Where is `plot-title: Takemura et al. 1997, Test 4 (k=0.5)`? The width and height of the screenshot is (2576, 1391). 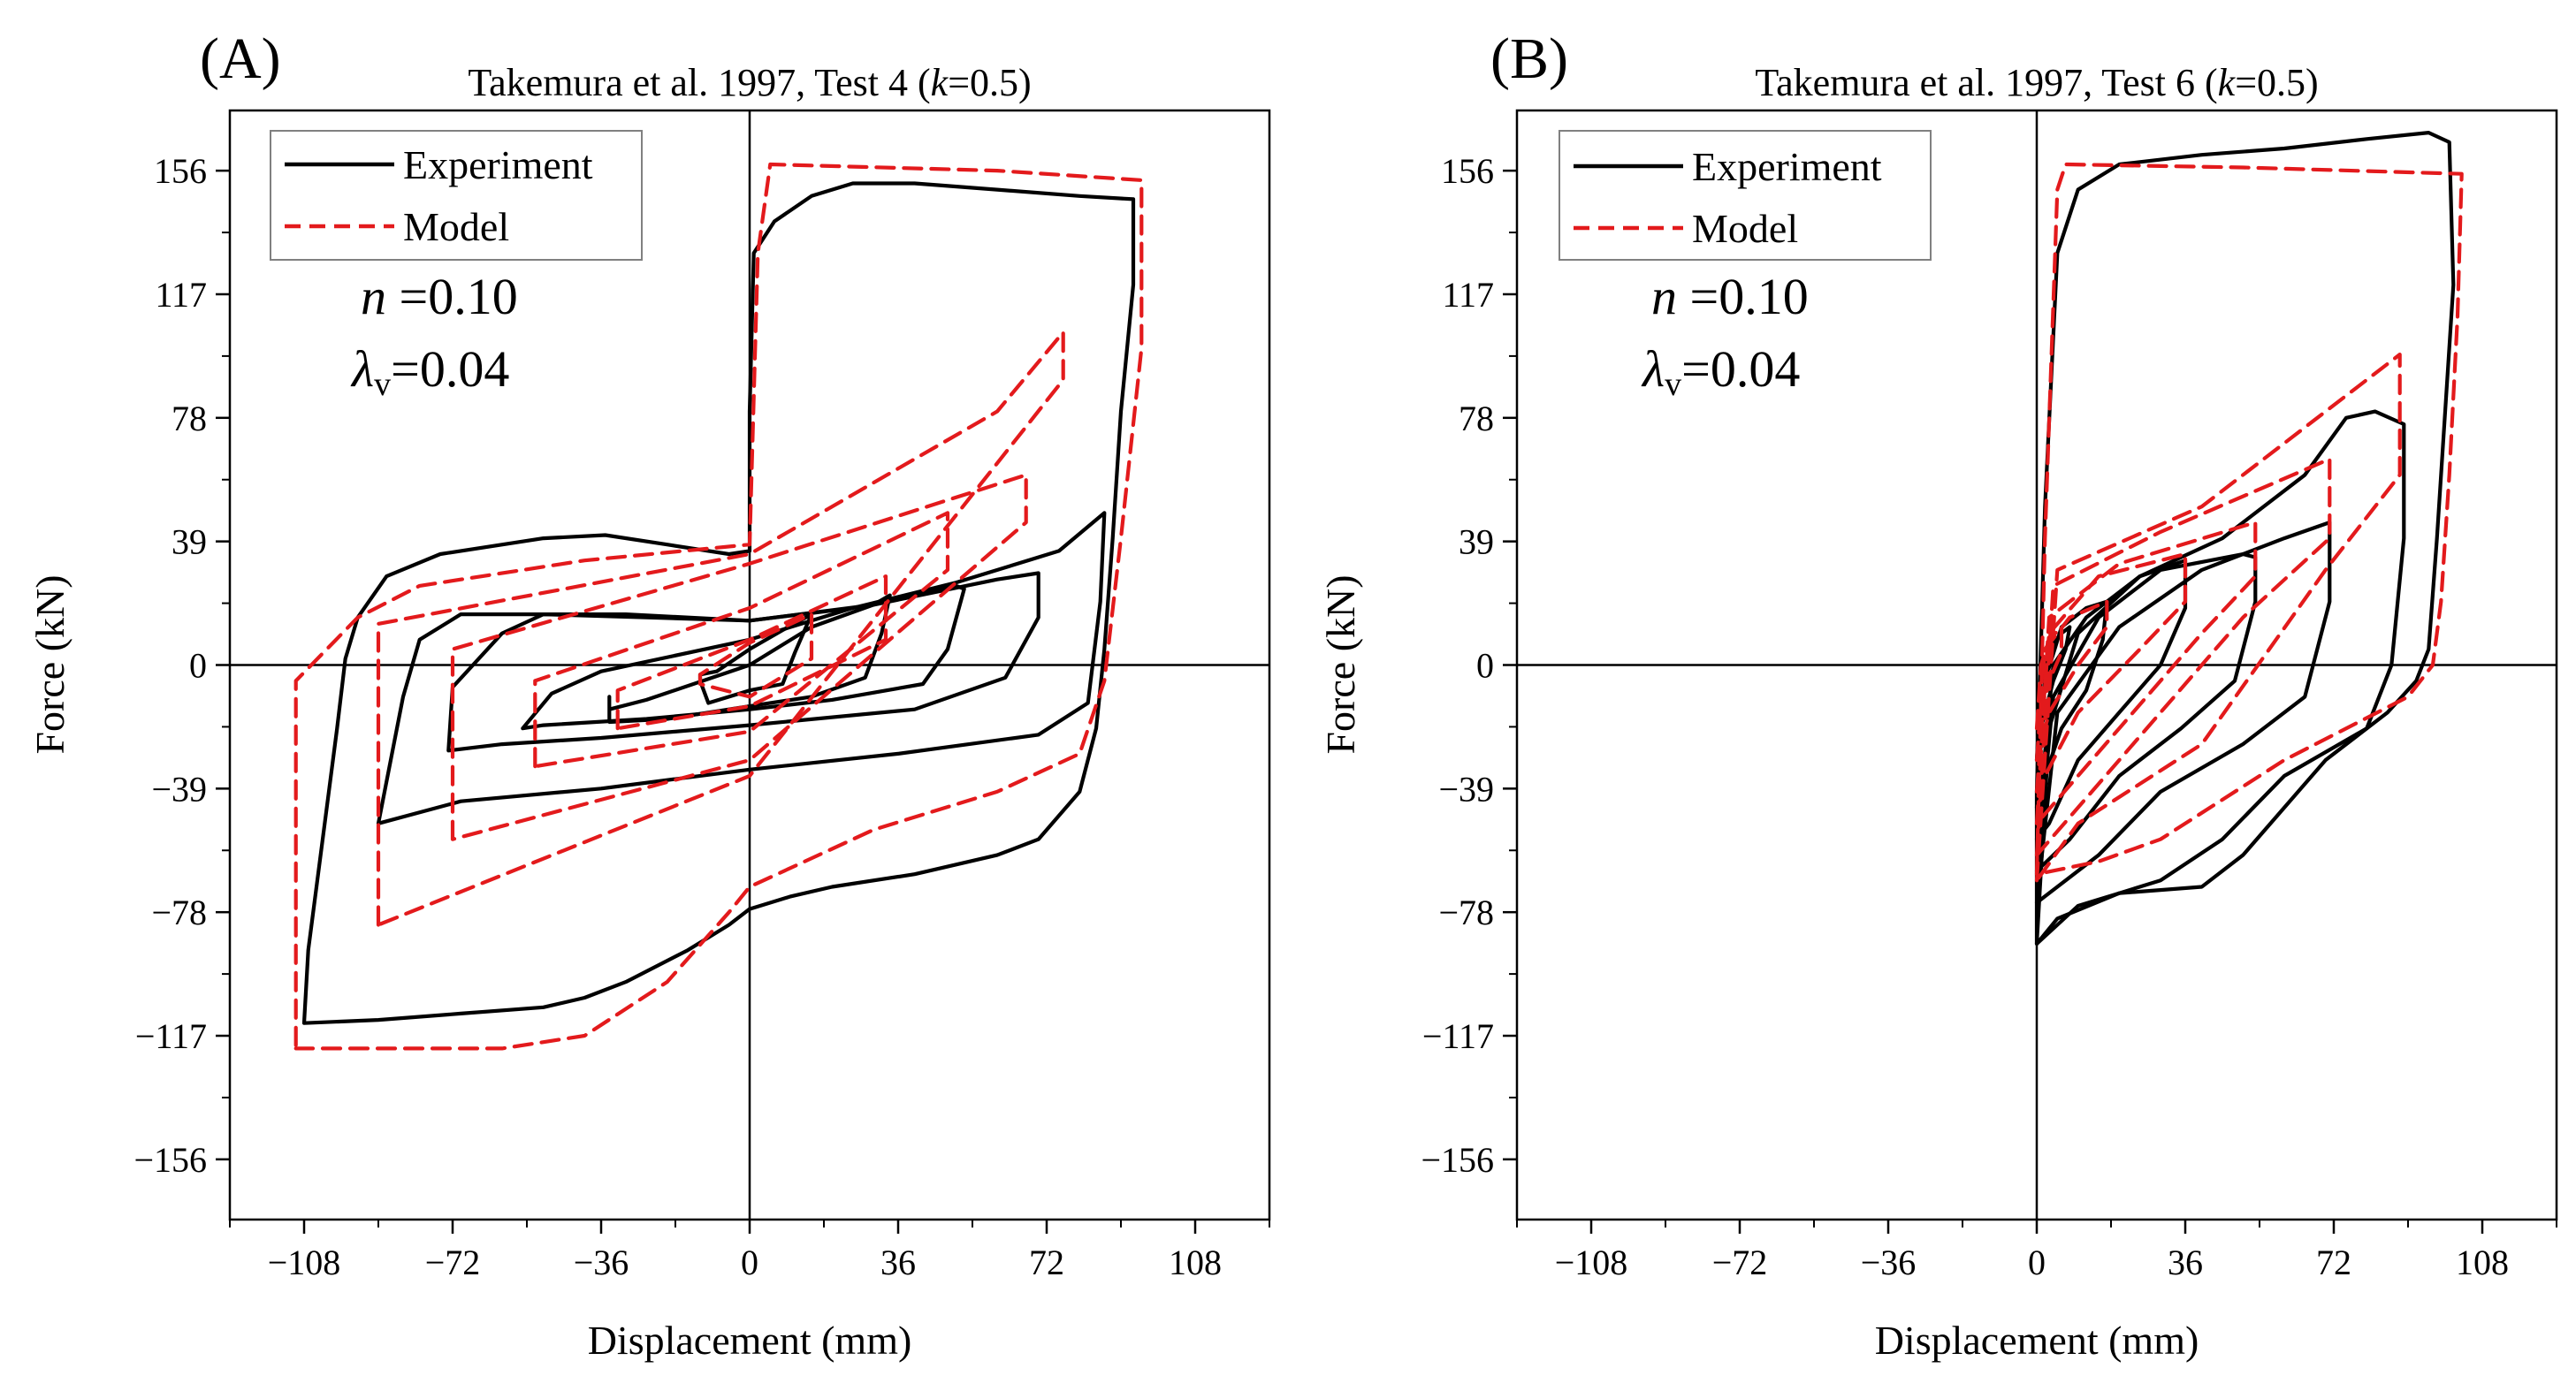 plot-title: Takemura et al. 1997, Test 4 (k=0.5) is located at coordinates (749, 82).